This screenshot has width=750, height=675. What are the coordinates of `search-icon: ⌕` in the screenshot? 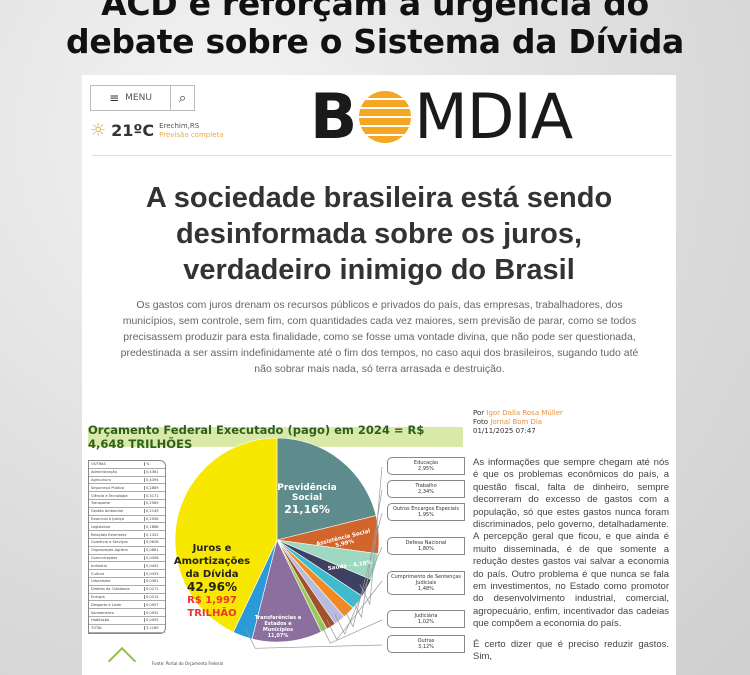 It's located at (182, 98).